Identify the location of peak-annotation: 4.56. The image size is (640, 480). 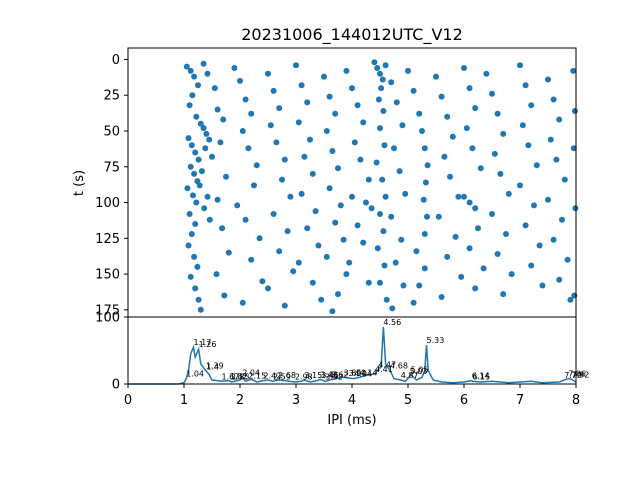
(392, 322).